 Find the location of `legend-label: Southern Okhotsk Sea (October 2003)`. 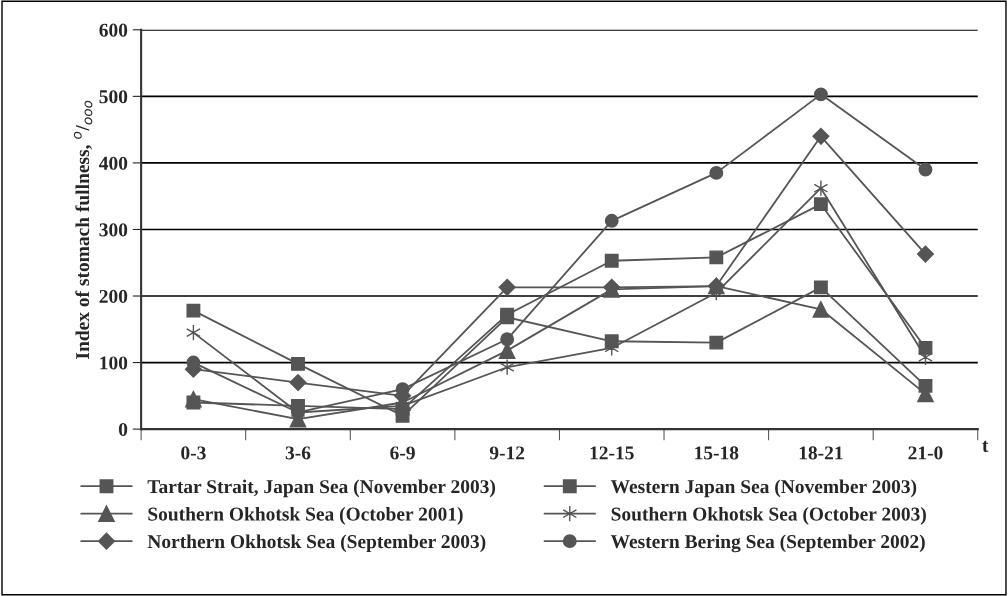

legend-label: Southern Okhotsk Sea (October 2003) is located at coordinates (768, 515).